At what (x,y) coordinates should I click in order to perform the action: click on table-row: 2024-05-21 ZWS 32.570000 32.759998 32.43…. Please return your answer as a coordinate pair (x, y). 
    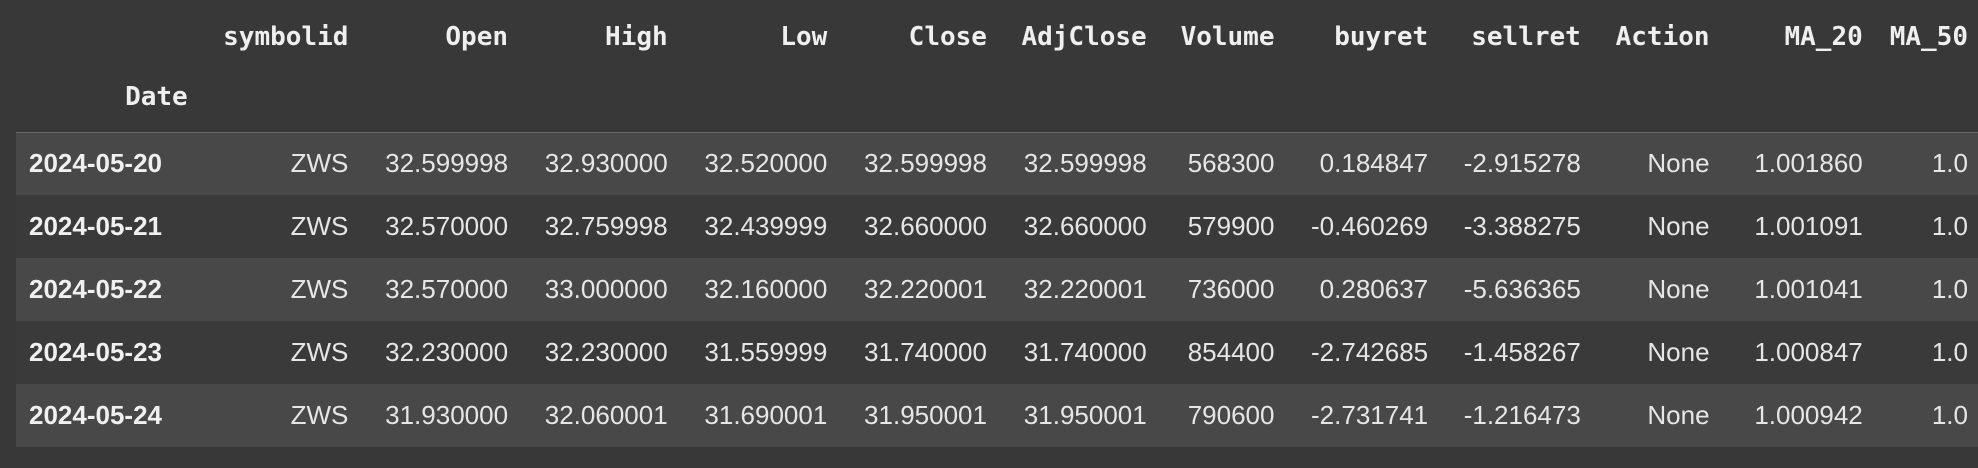
    Looking at the image, I should click on (997, 226).